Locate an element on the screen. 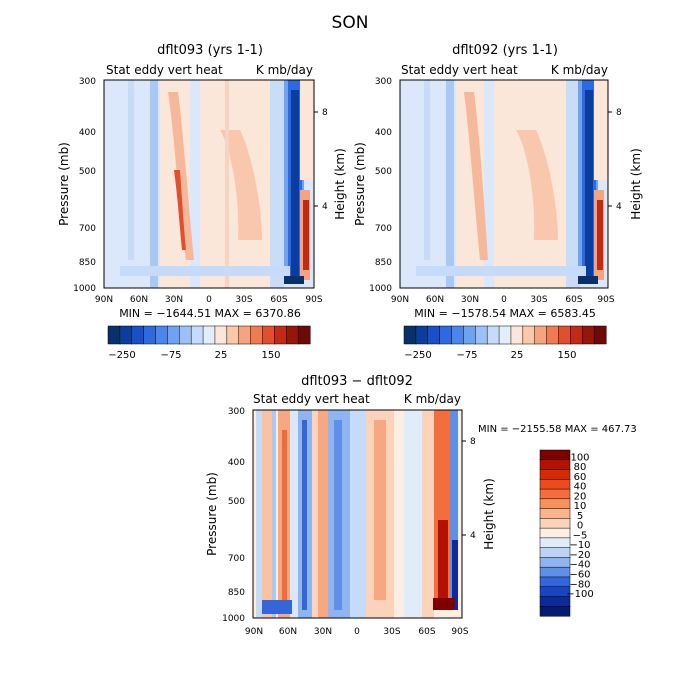  colorbar-label: 60 is located at coordinates (580, 477).